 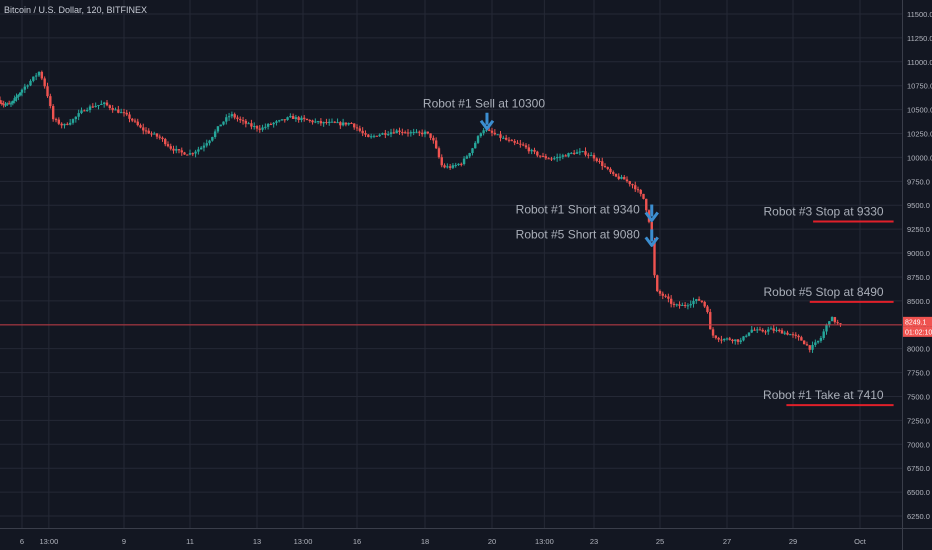 I want to click on y-tick-label: 9500.0, so click(x=918, y=205).